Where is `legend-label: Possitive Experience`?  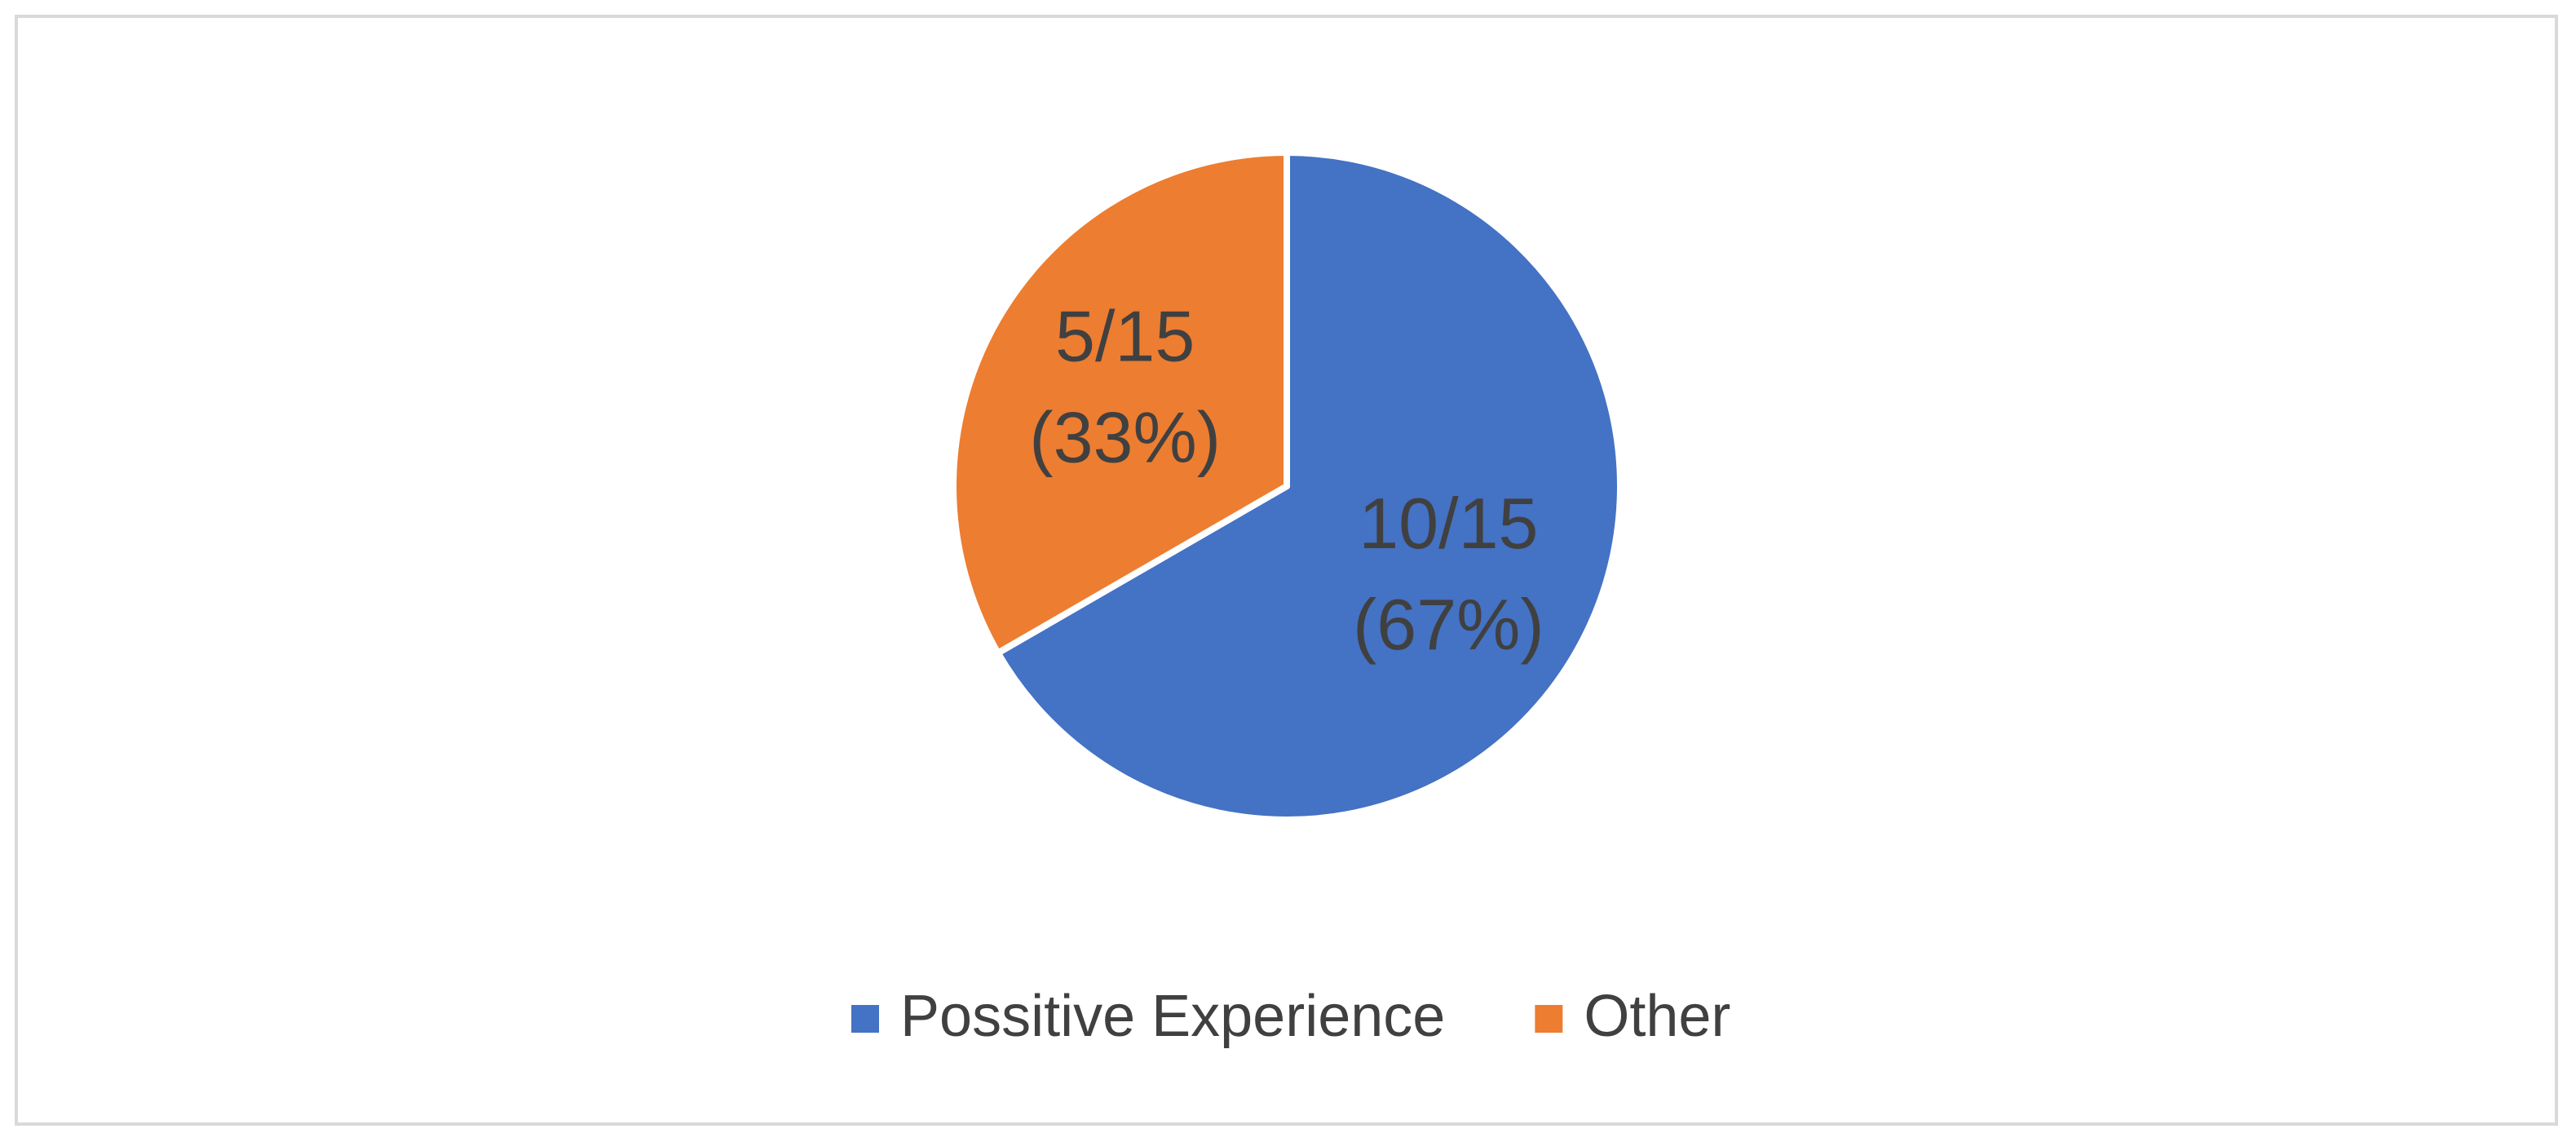
legend-label: Possitive Experience is located at coordinates (1172, 1017).